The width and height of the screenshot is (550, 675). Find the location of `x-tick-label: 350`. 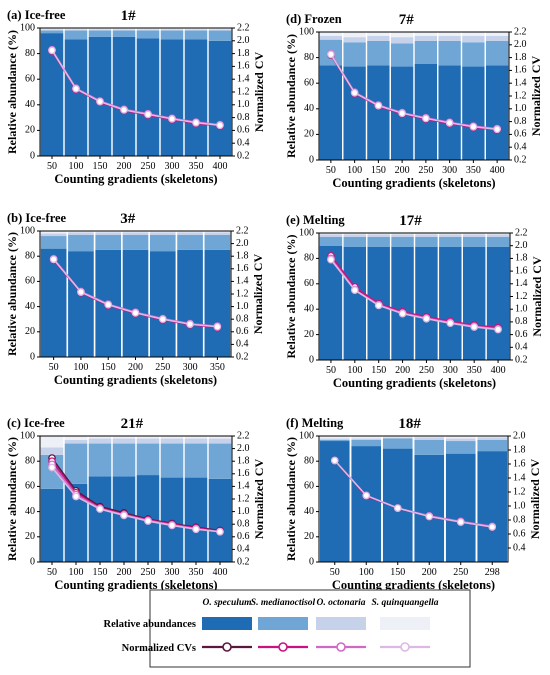

x-tick-label: 350 is located at coordinates (217, 367).